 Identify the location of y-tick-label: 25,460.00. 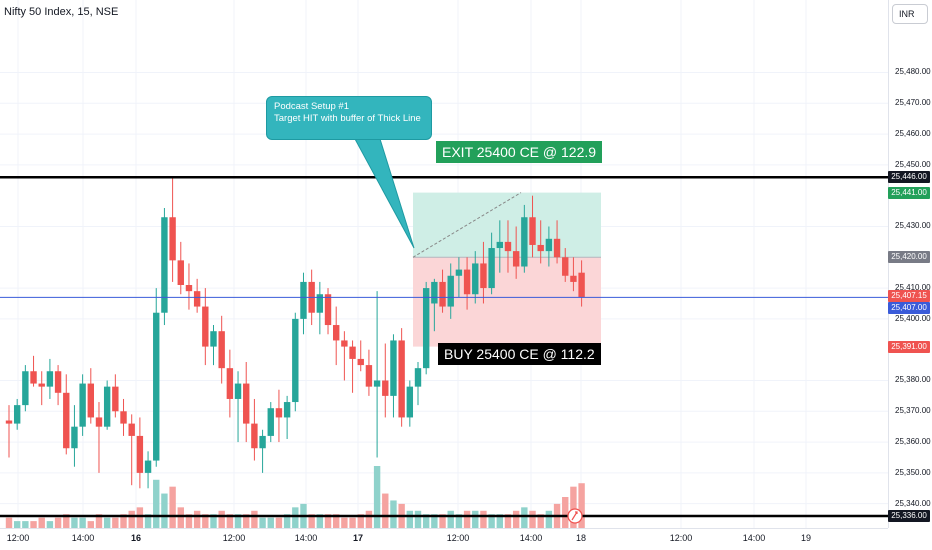
(913, 134).